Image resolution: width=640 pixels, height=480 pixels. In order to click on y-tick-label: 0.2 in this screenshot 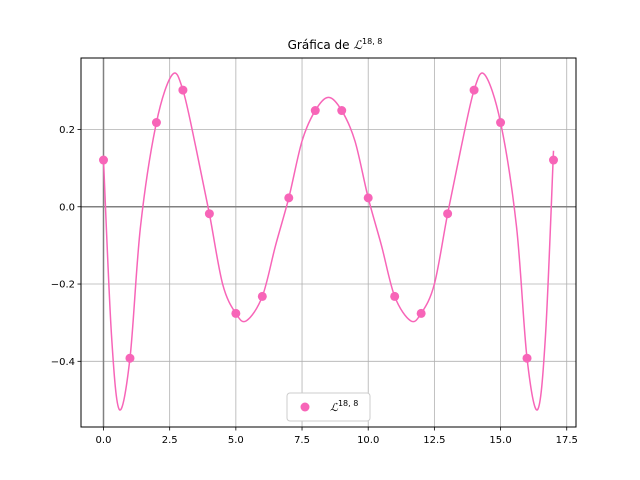, I will do `click(67, 130)`.